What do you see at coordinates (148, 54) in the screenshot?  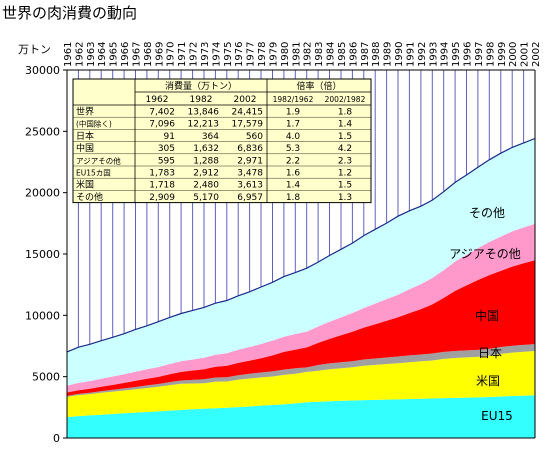 I see `x-tick-label: 1968` at bounding box center [148, 54].